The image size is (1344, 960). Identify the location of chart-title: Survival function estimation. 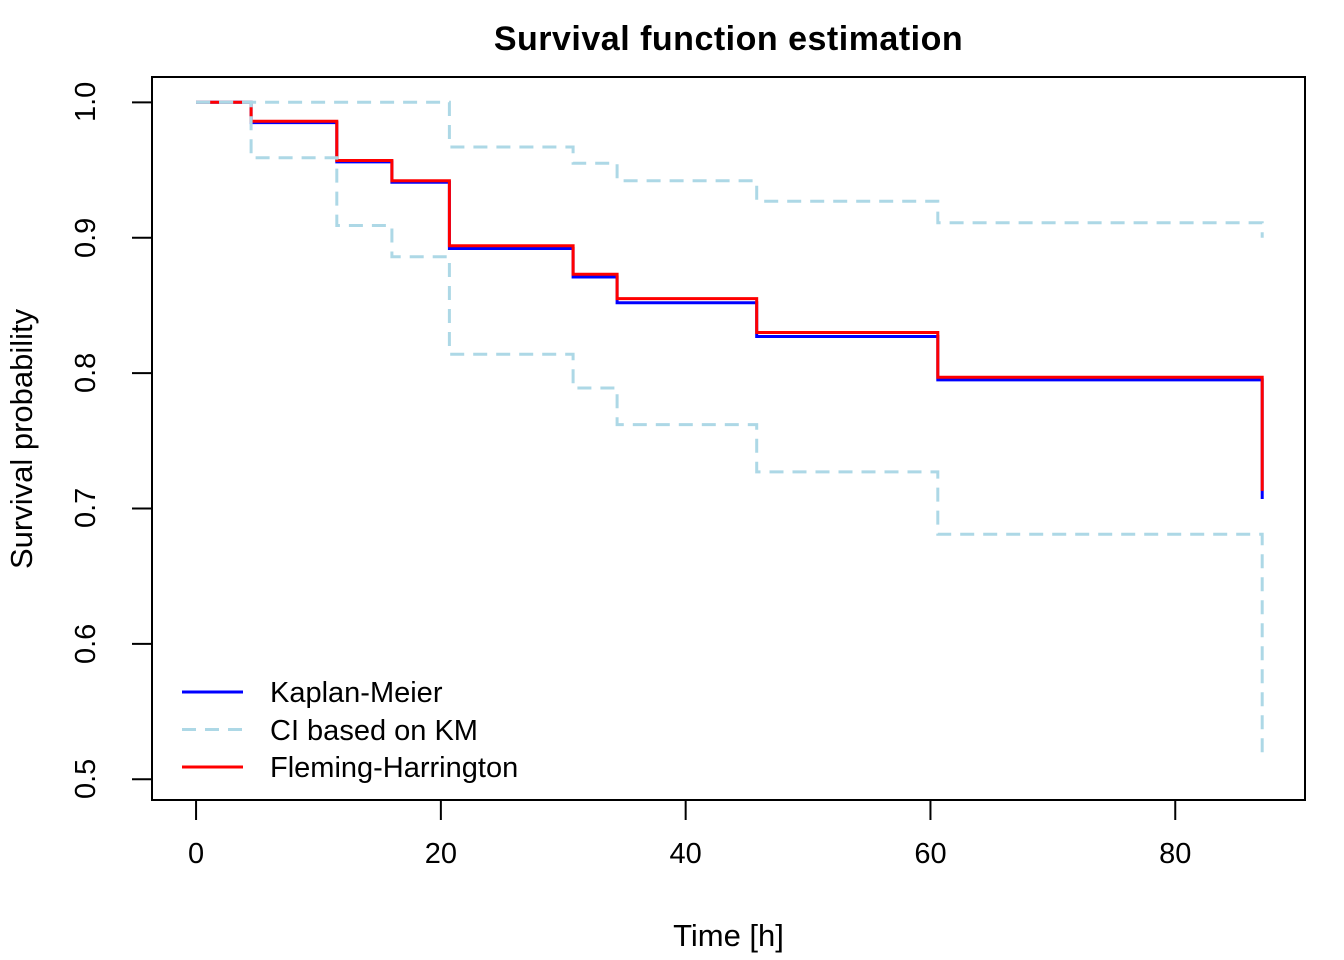
(728, 39).